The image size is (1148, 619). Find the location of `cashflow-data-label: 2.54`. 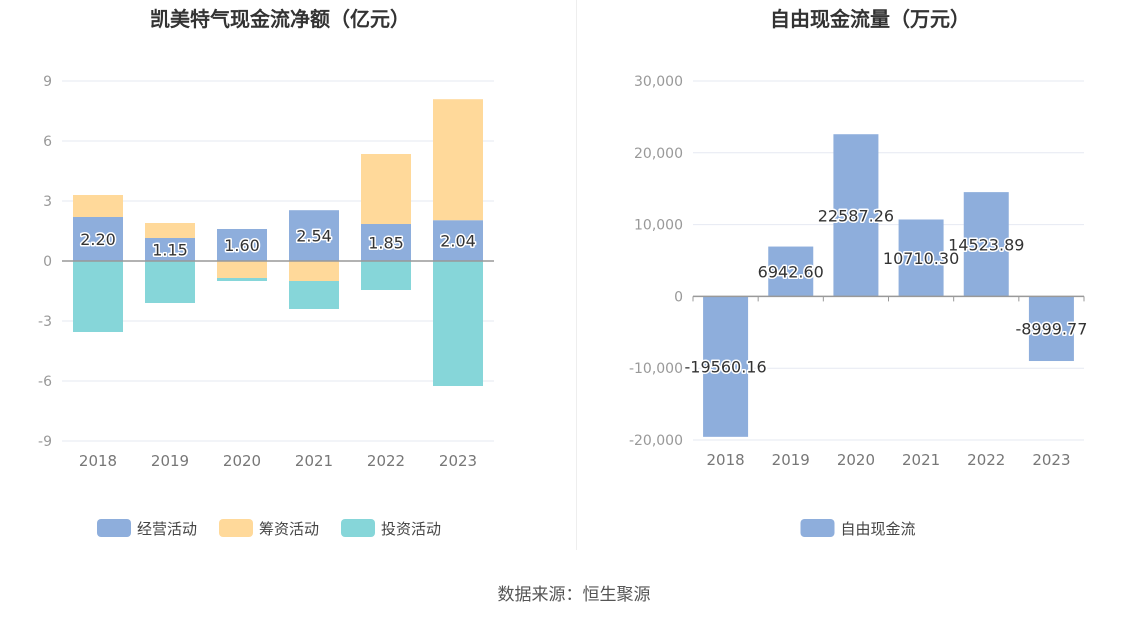

cashflow-data-label: 2.54 is located at coordinates (314, 236).